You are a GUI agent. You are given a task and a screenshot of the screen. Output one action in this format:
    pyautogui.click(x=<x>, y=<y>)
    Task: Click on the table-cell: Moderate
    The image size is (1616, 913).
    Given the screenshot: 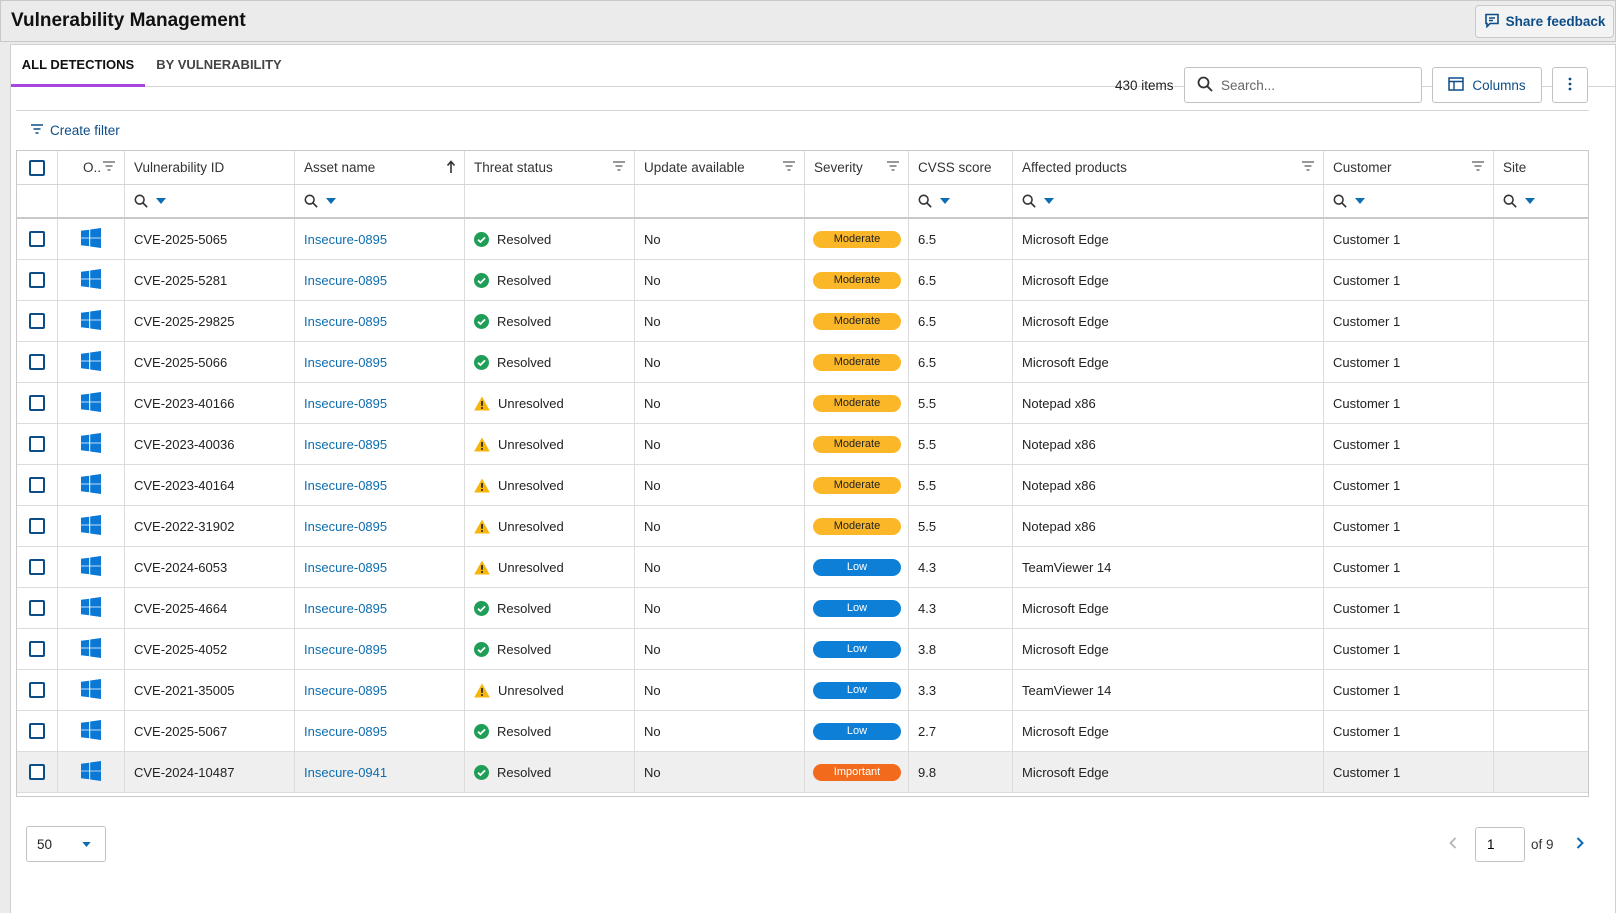 What is the action you would take?
    pyautogui.click(x=857, y=280)
    